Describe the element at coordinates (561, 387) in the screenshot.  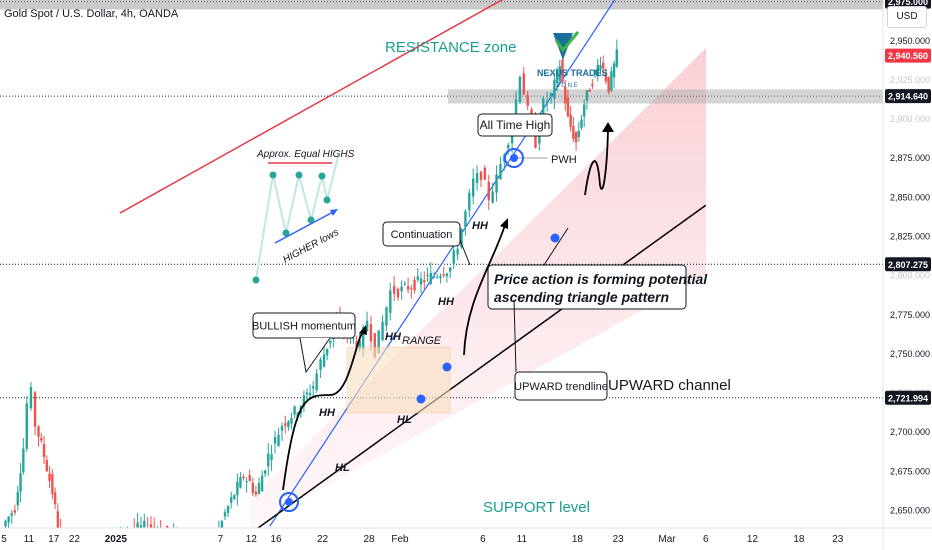
I see `upward-trendline-label: UPWARD trendline` at that location.